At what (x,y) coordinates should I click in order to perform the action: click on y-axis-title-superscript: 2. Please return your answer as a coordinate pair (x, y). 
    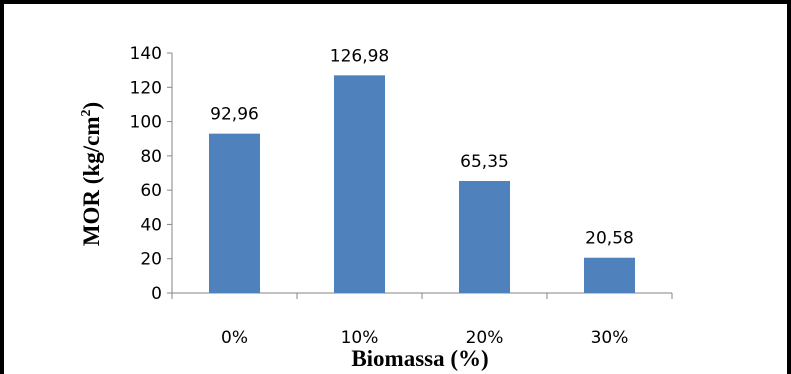
    Looking at the image, I should click on (86, 113).